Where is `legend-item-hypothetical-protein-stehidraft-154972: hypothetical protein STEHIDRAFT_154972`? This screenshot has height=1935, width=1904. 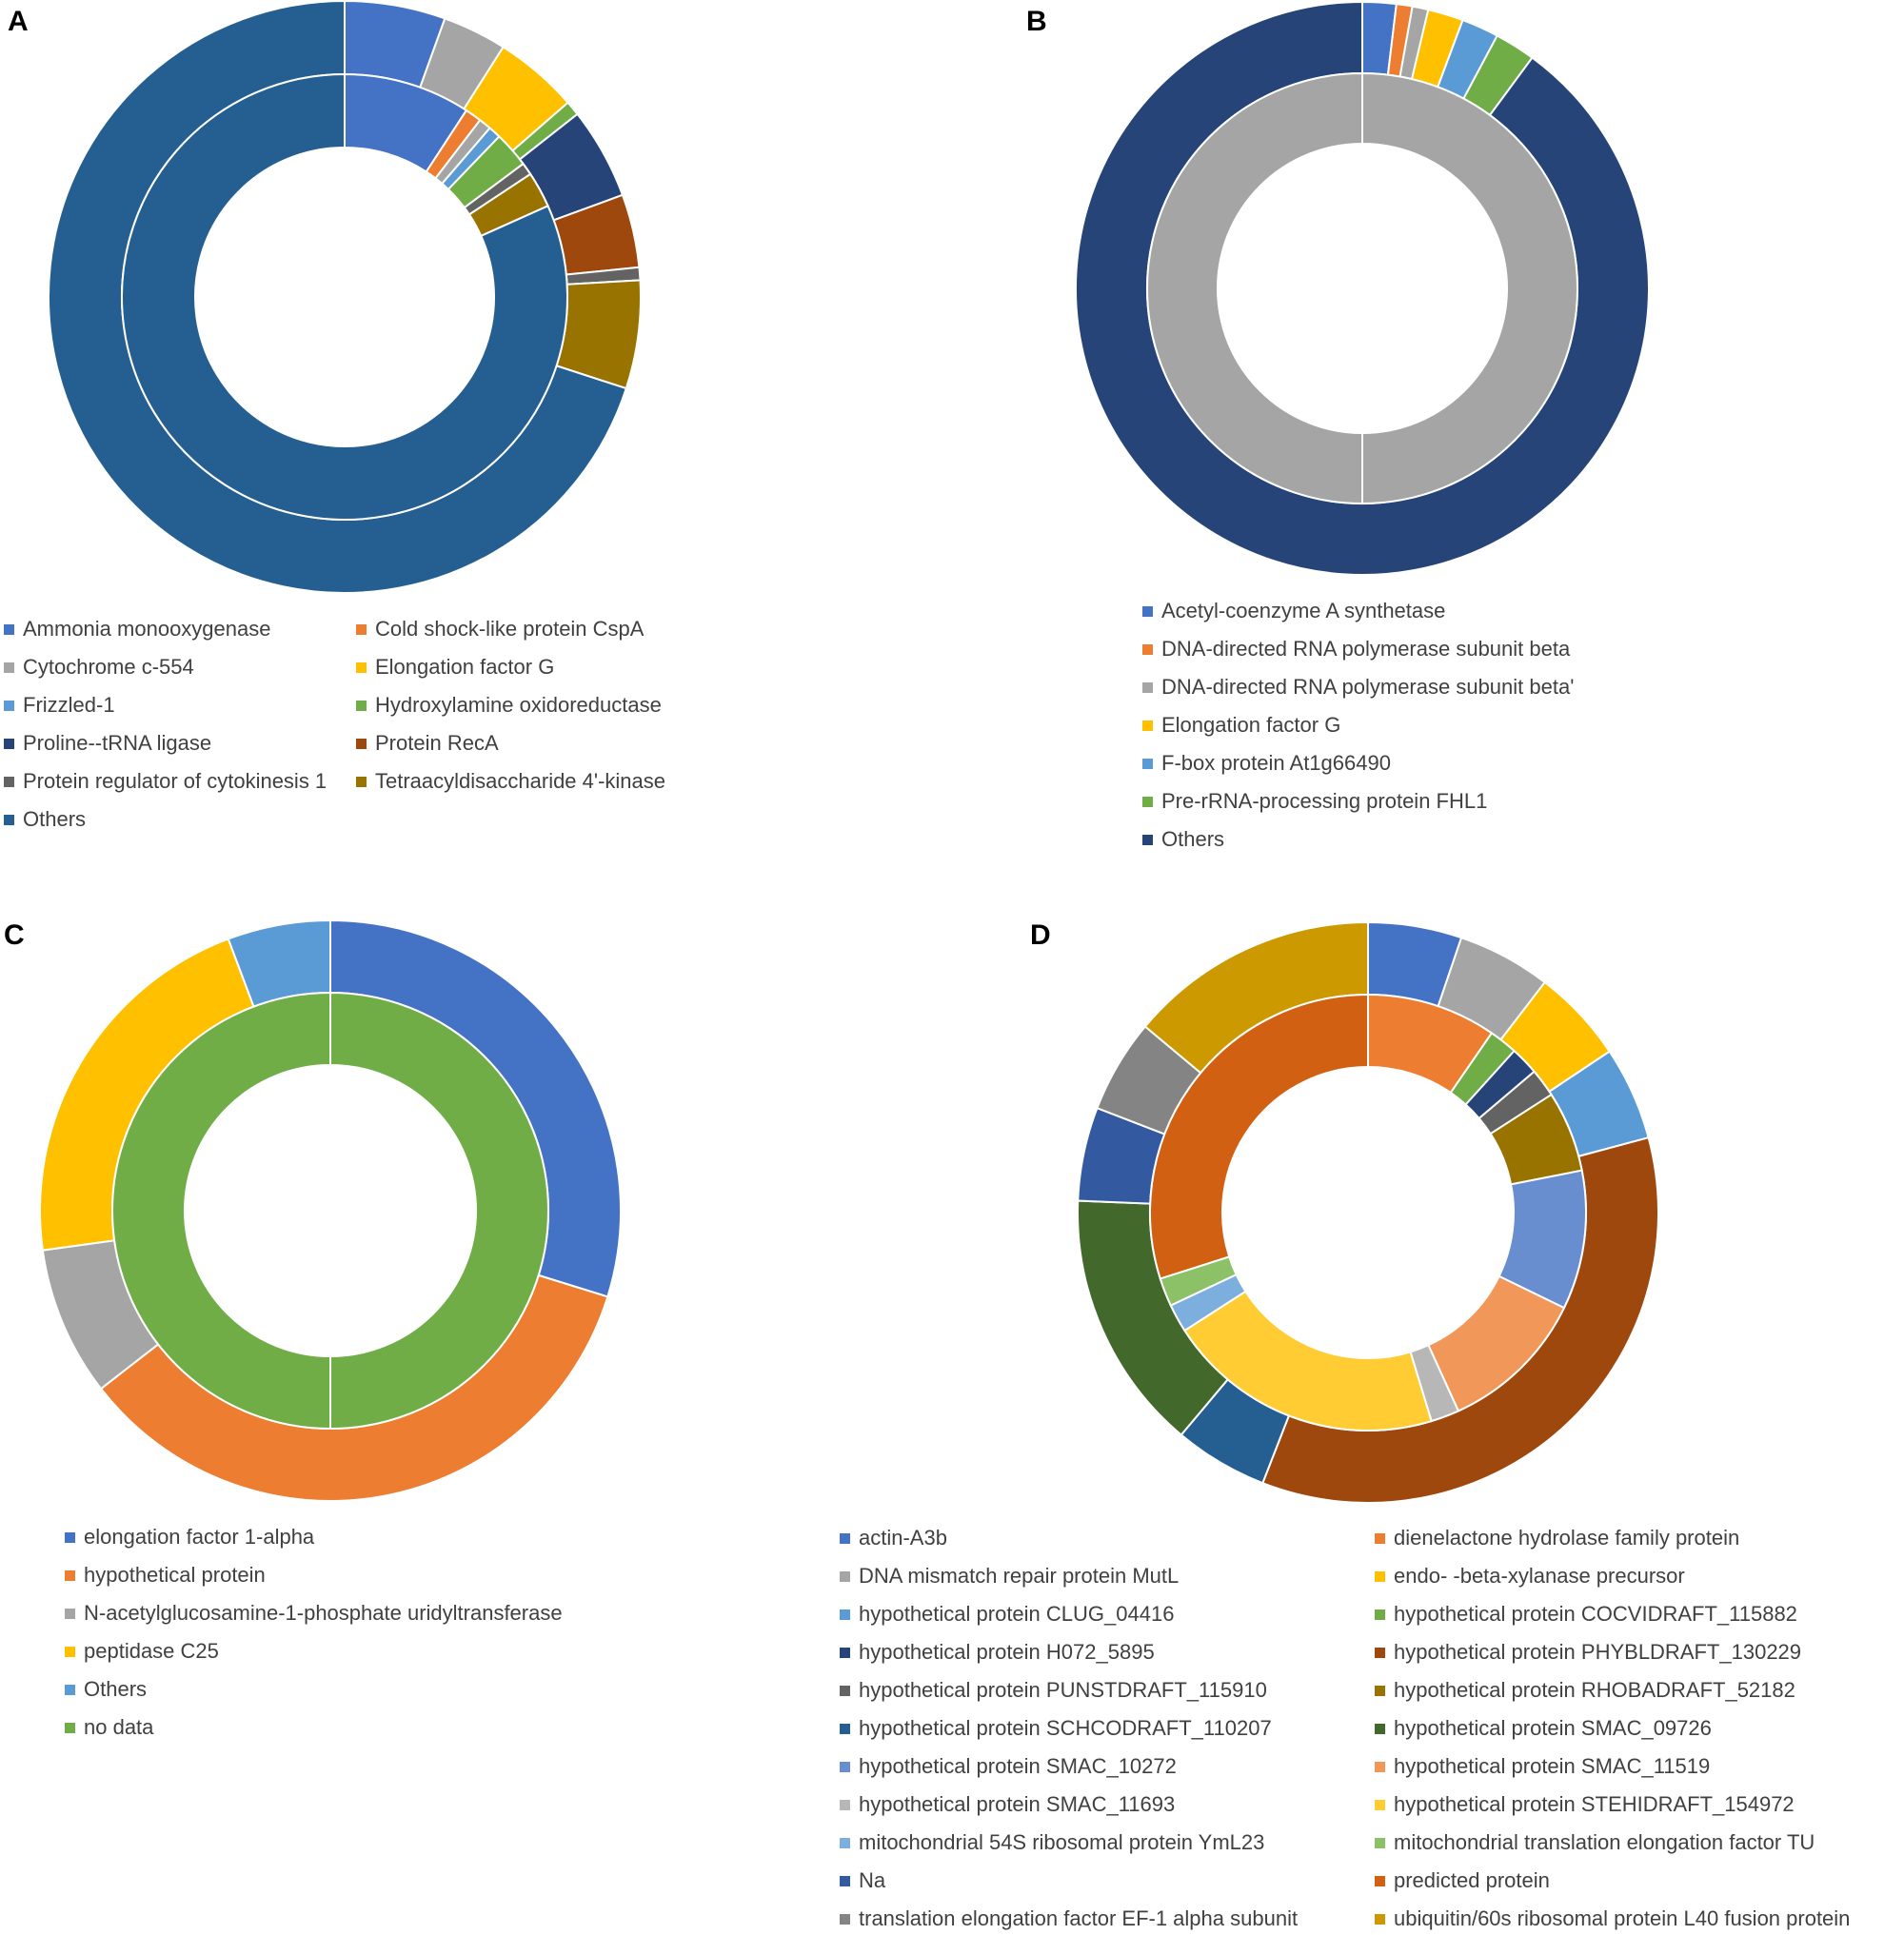
legend-item-hypothetical-protein-stehidraft-154972: hypothetical protein STEHIDRAFT_154972 is located at coordinates (1585, 1804).